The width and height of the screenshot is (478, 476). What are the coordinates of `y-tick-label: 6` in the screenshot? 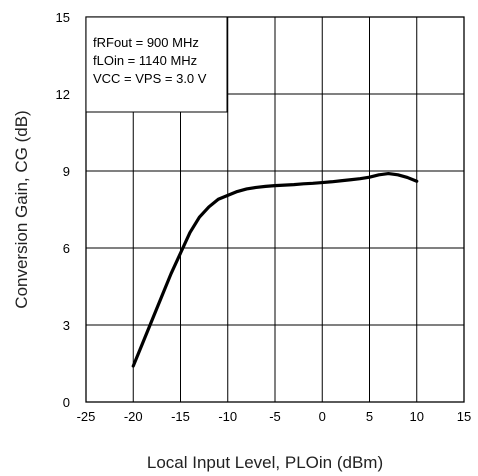 It's located at (66, 248).